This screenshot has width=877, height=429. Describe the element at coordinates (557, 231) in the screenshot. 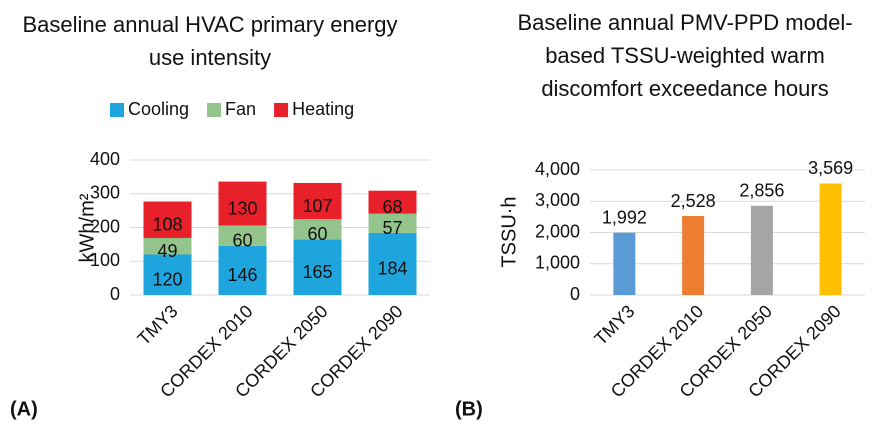

I see `y-tick-label: 2,000` at that location.